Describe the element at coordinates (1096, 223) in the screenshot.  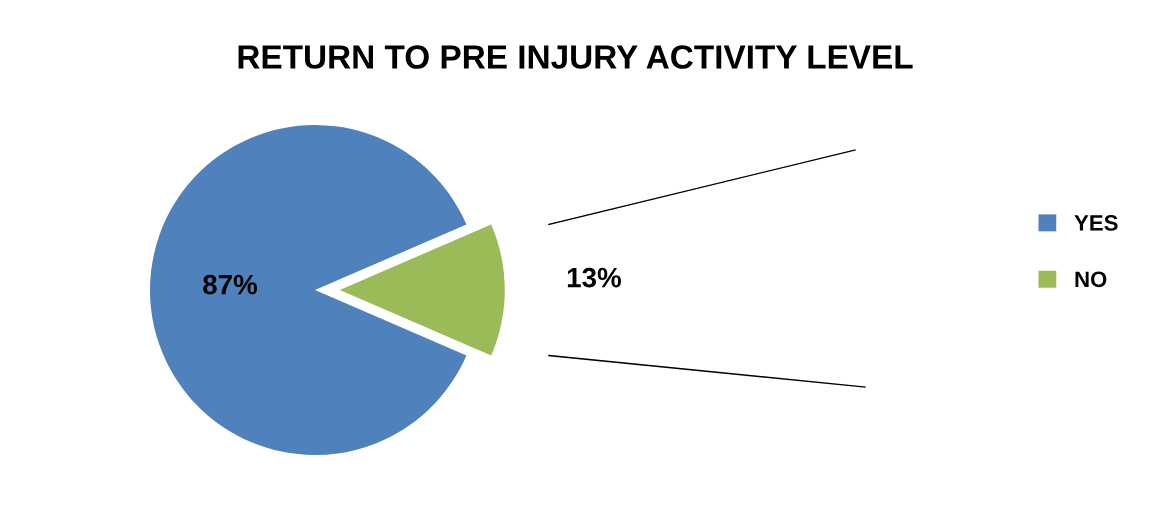
I see `legend-label: YES` at that location.